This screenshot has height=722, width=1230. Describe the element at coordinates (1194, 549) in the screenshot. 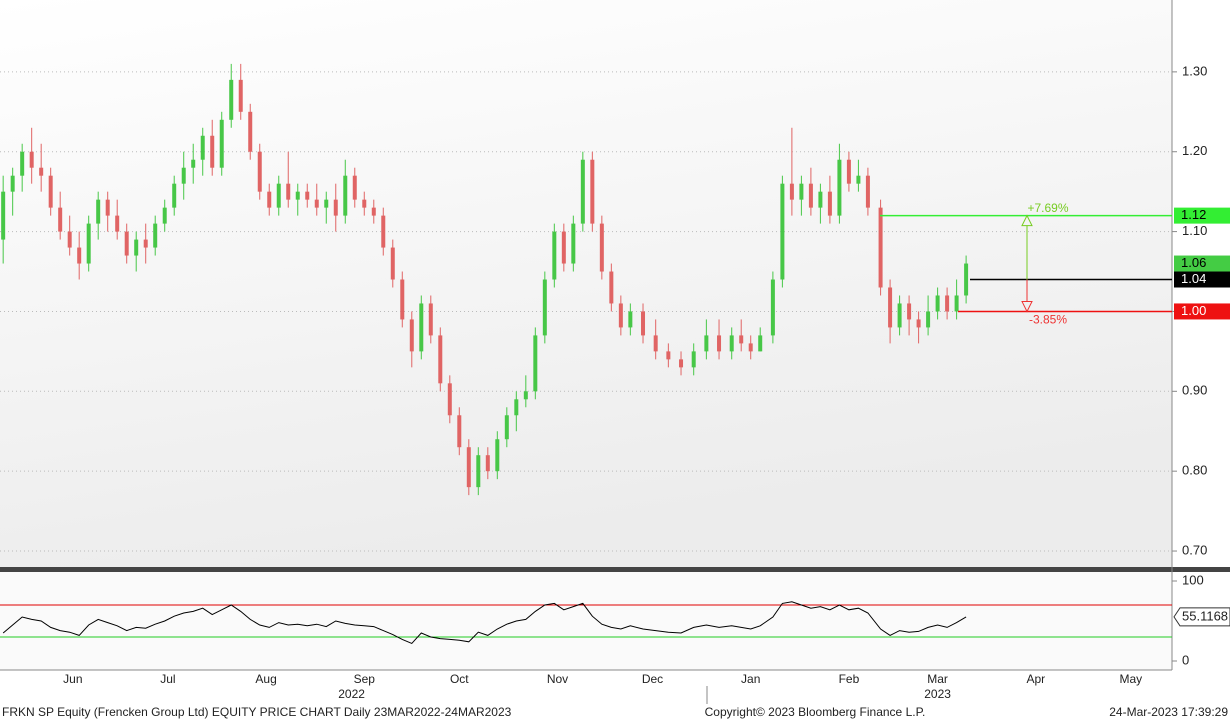

I see `y-tick-label: 0.70` at that location.